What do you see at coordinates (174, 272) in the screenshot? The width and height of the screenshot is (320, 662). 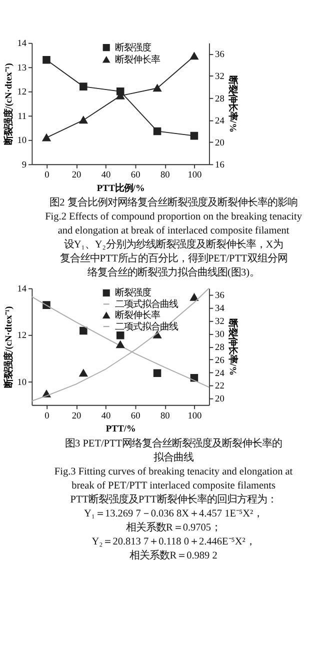 I see `text: 络复合丝的断裂强力拟合曲线图(图3)。` at bounding box center [174, 272].